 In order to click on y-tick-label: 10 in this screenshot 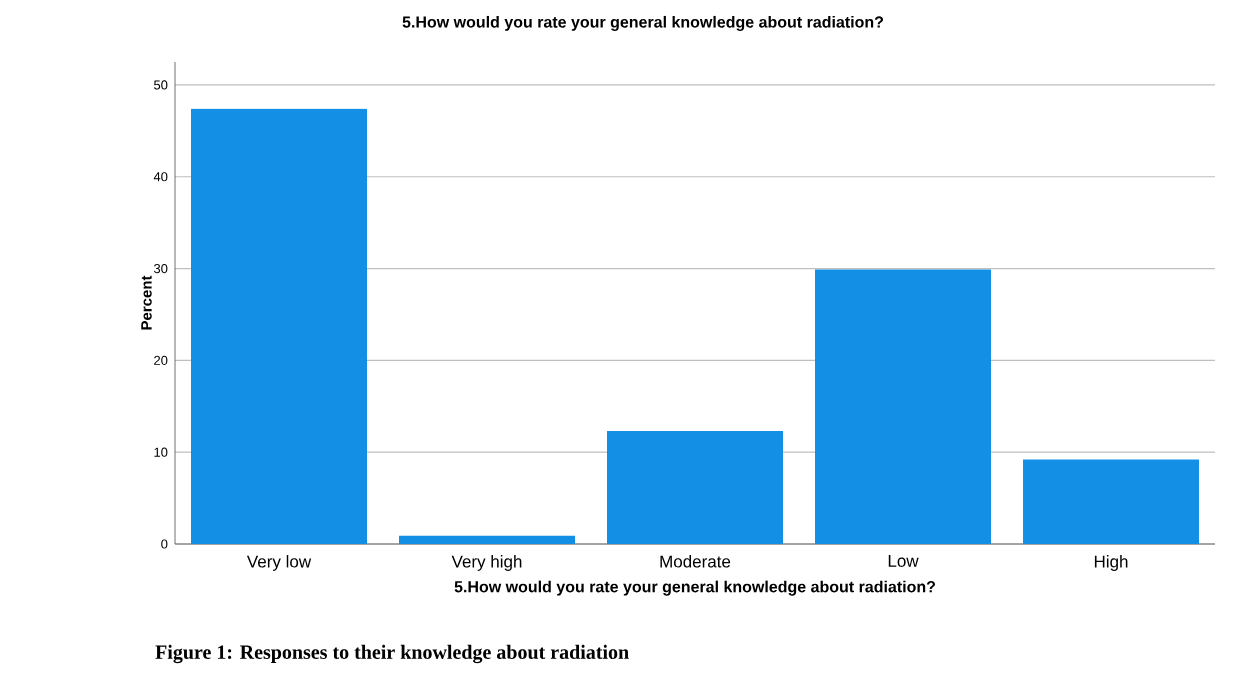, I will do `click(161, 452)`.